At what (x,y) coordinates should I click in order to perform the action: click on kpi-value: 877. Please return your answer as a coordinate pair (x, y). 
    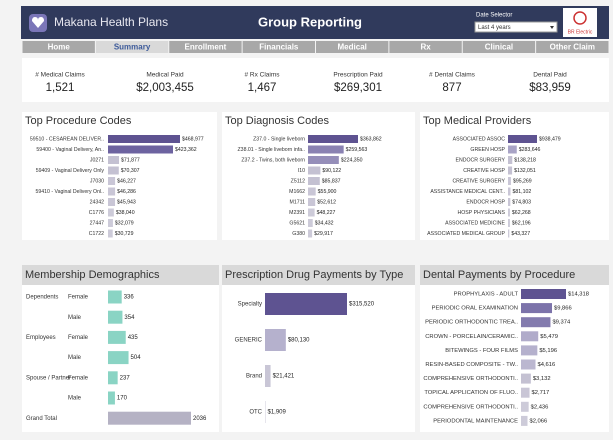
    Looking at the image, I should click on (451, 88).